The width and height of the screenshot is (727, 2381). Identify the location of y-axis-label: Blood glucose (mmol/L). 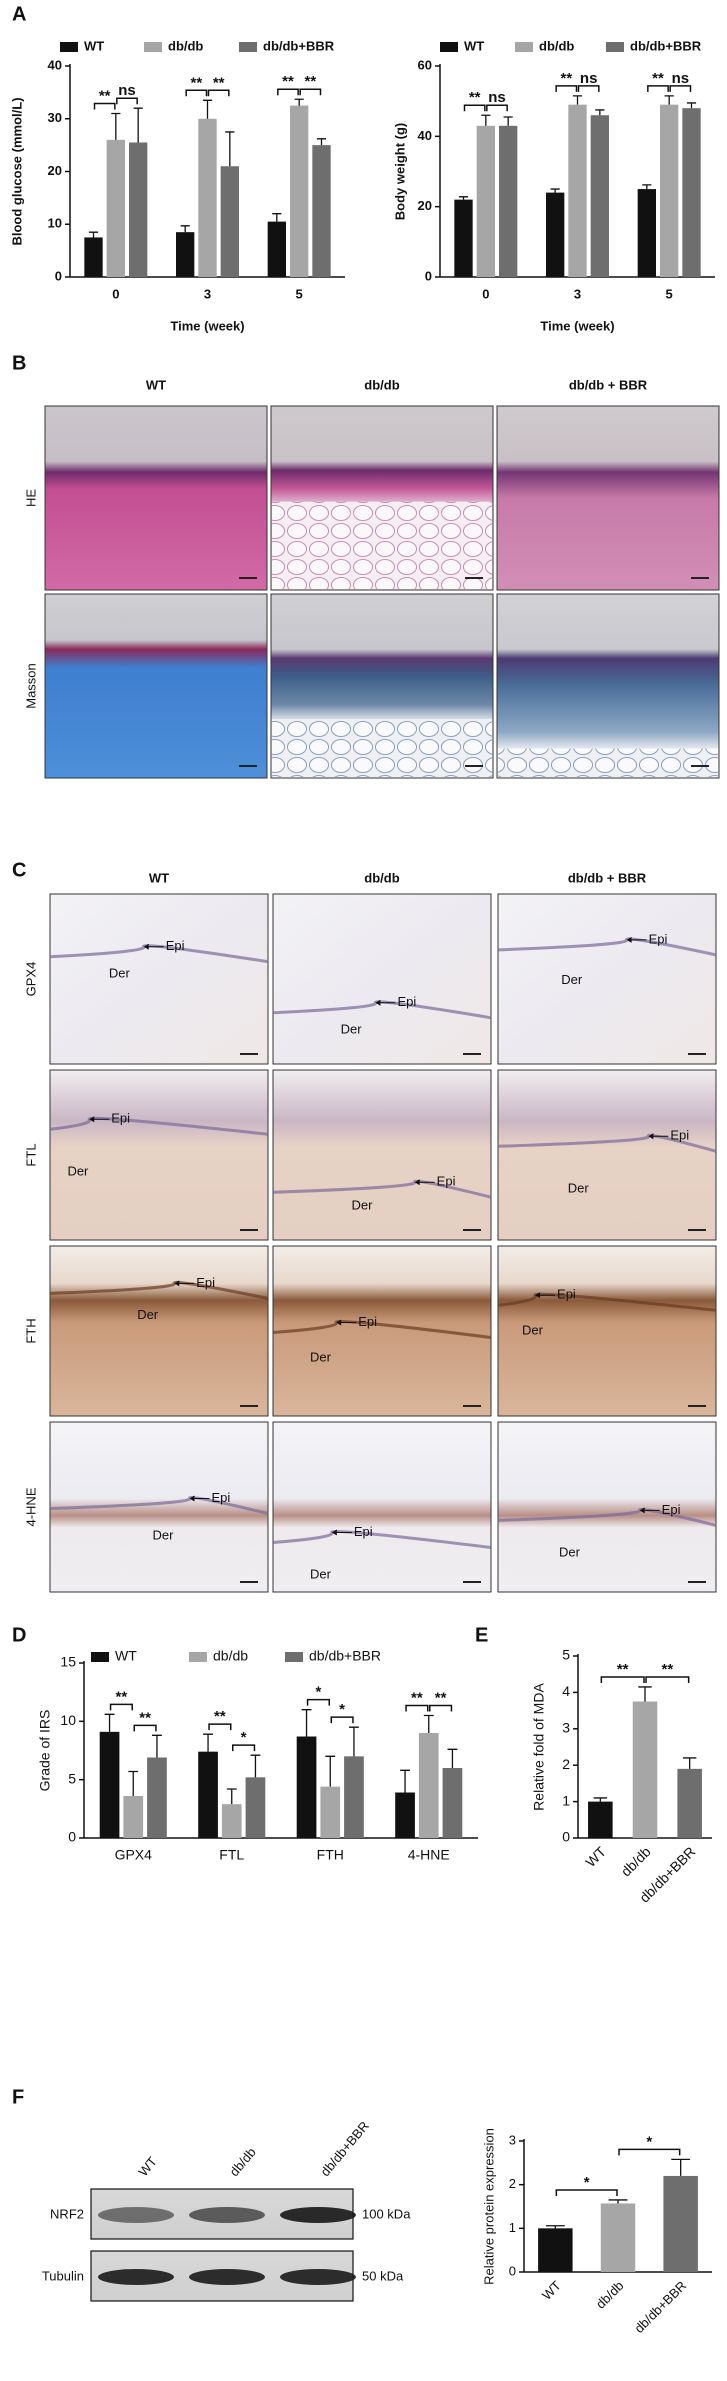
(16, 171).